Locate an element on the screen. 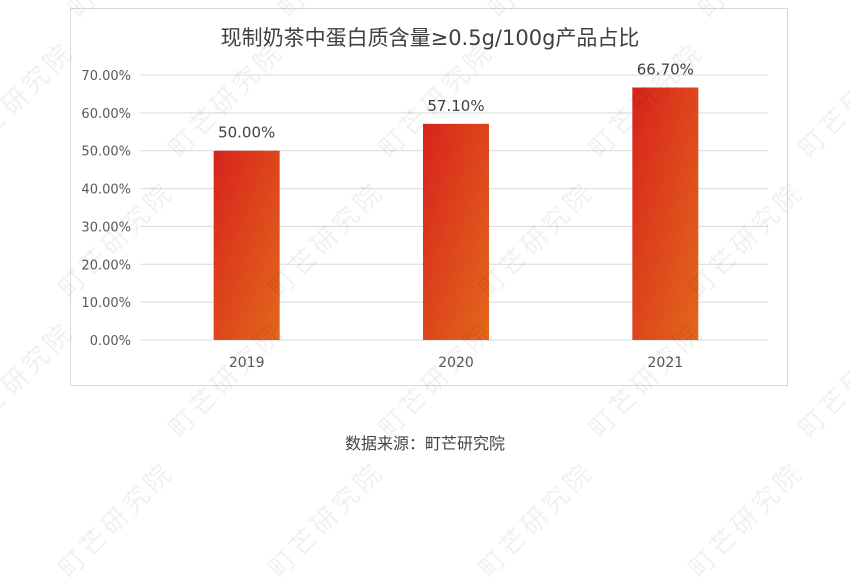  x-tick-label: 2019 is located at coordinates (247, 363).